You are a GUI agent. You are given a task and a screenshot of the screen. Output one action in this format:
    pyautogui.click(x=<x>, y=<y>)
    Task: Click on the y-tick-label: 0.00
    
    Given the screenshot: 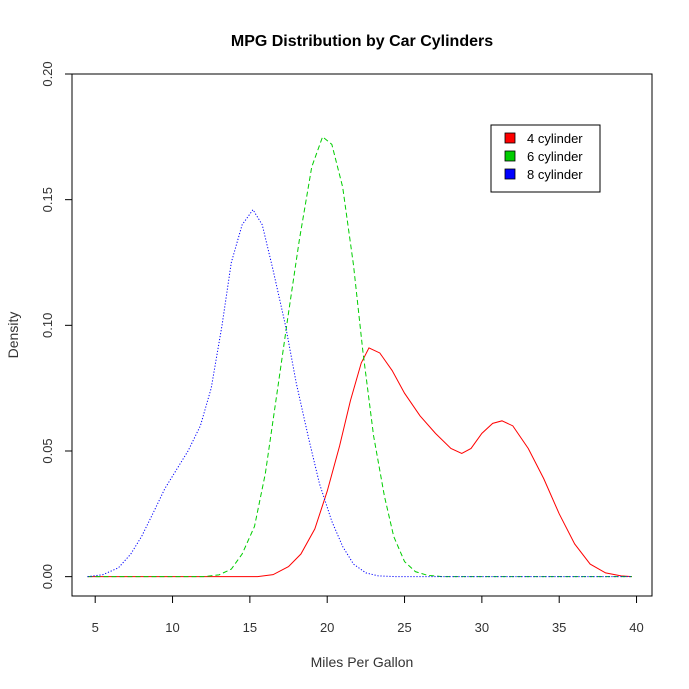 What is the action you would take?
    pyautogui.click(x=47, y=576)
    